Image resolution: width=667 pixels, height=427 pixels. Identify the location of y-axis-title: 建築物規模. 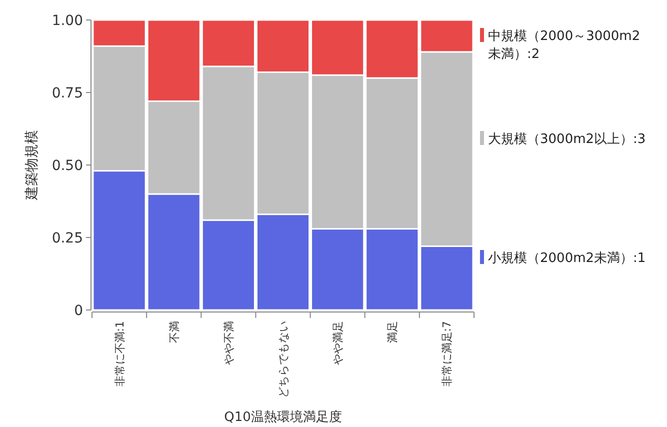
(32, 165).